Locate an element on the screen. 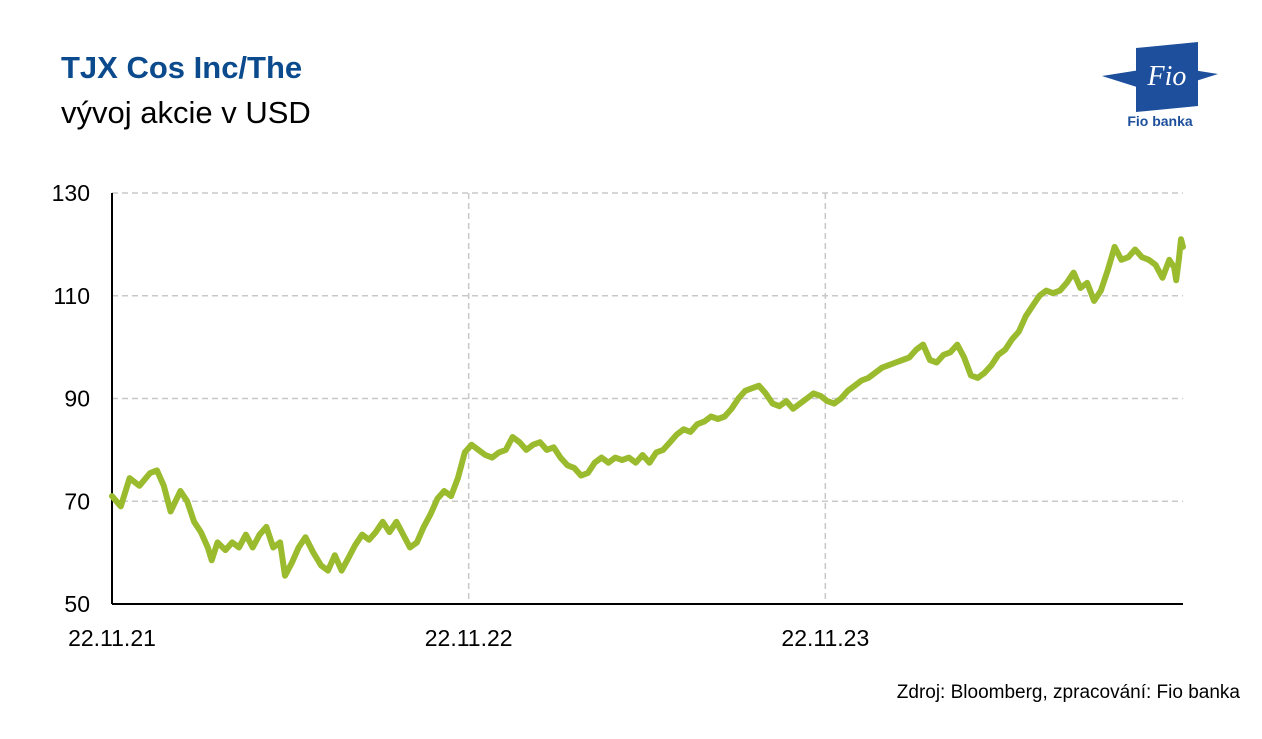 The height and width of the screenshot is (739, 1262). y-tick-label: 50 is located at coordinates (77, 604).